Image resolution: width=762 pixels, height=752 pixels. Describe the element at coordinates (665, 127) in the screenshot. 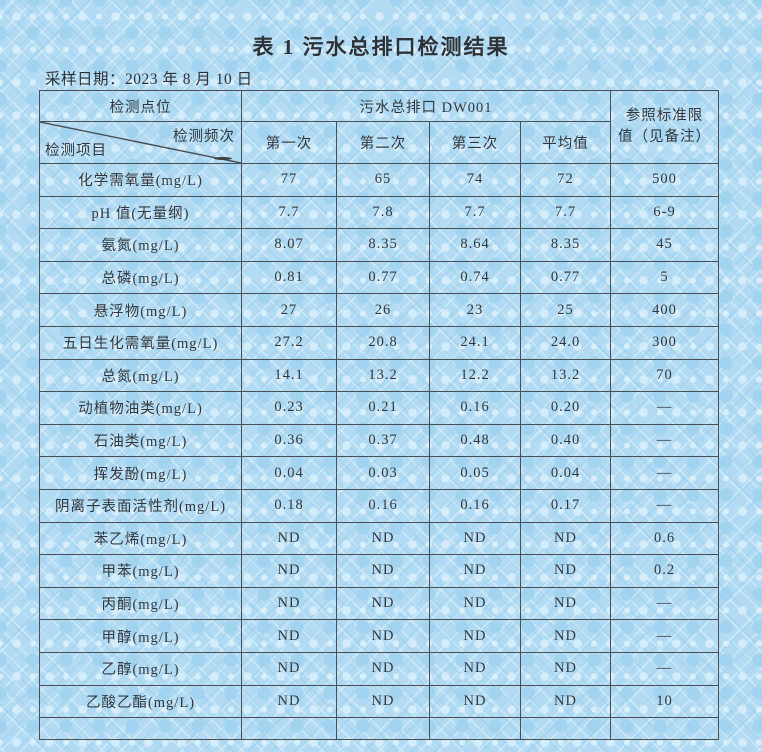

I see `limit-label-cell: 参照标准限 值（见备注）` at that location.